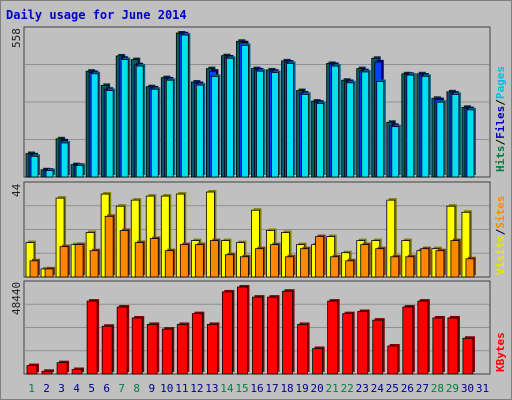 This screenshot has height=400, width=512. Describe the element at coordinates (407, 388) in the screenshot. I see `x-label-26: 26` at that location.